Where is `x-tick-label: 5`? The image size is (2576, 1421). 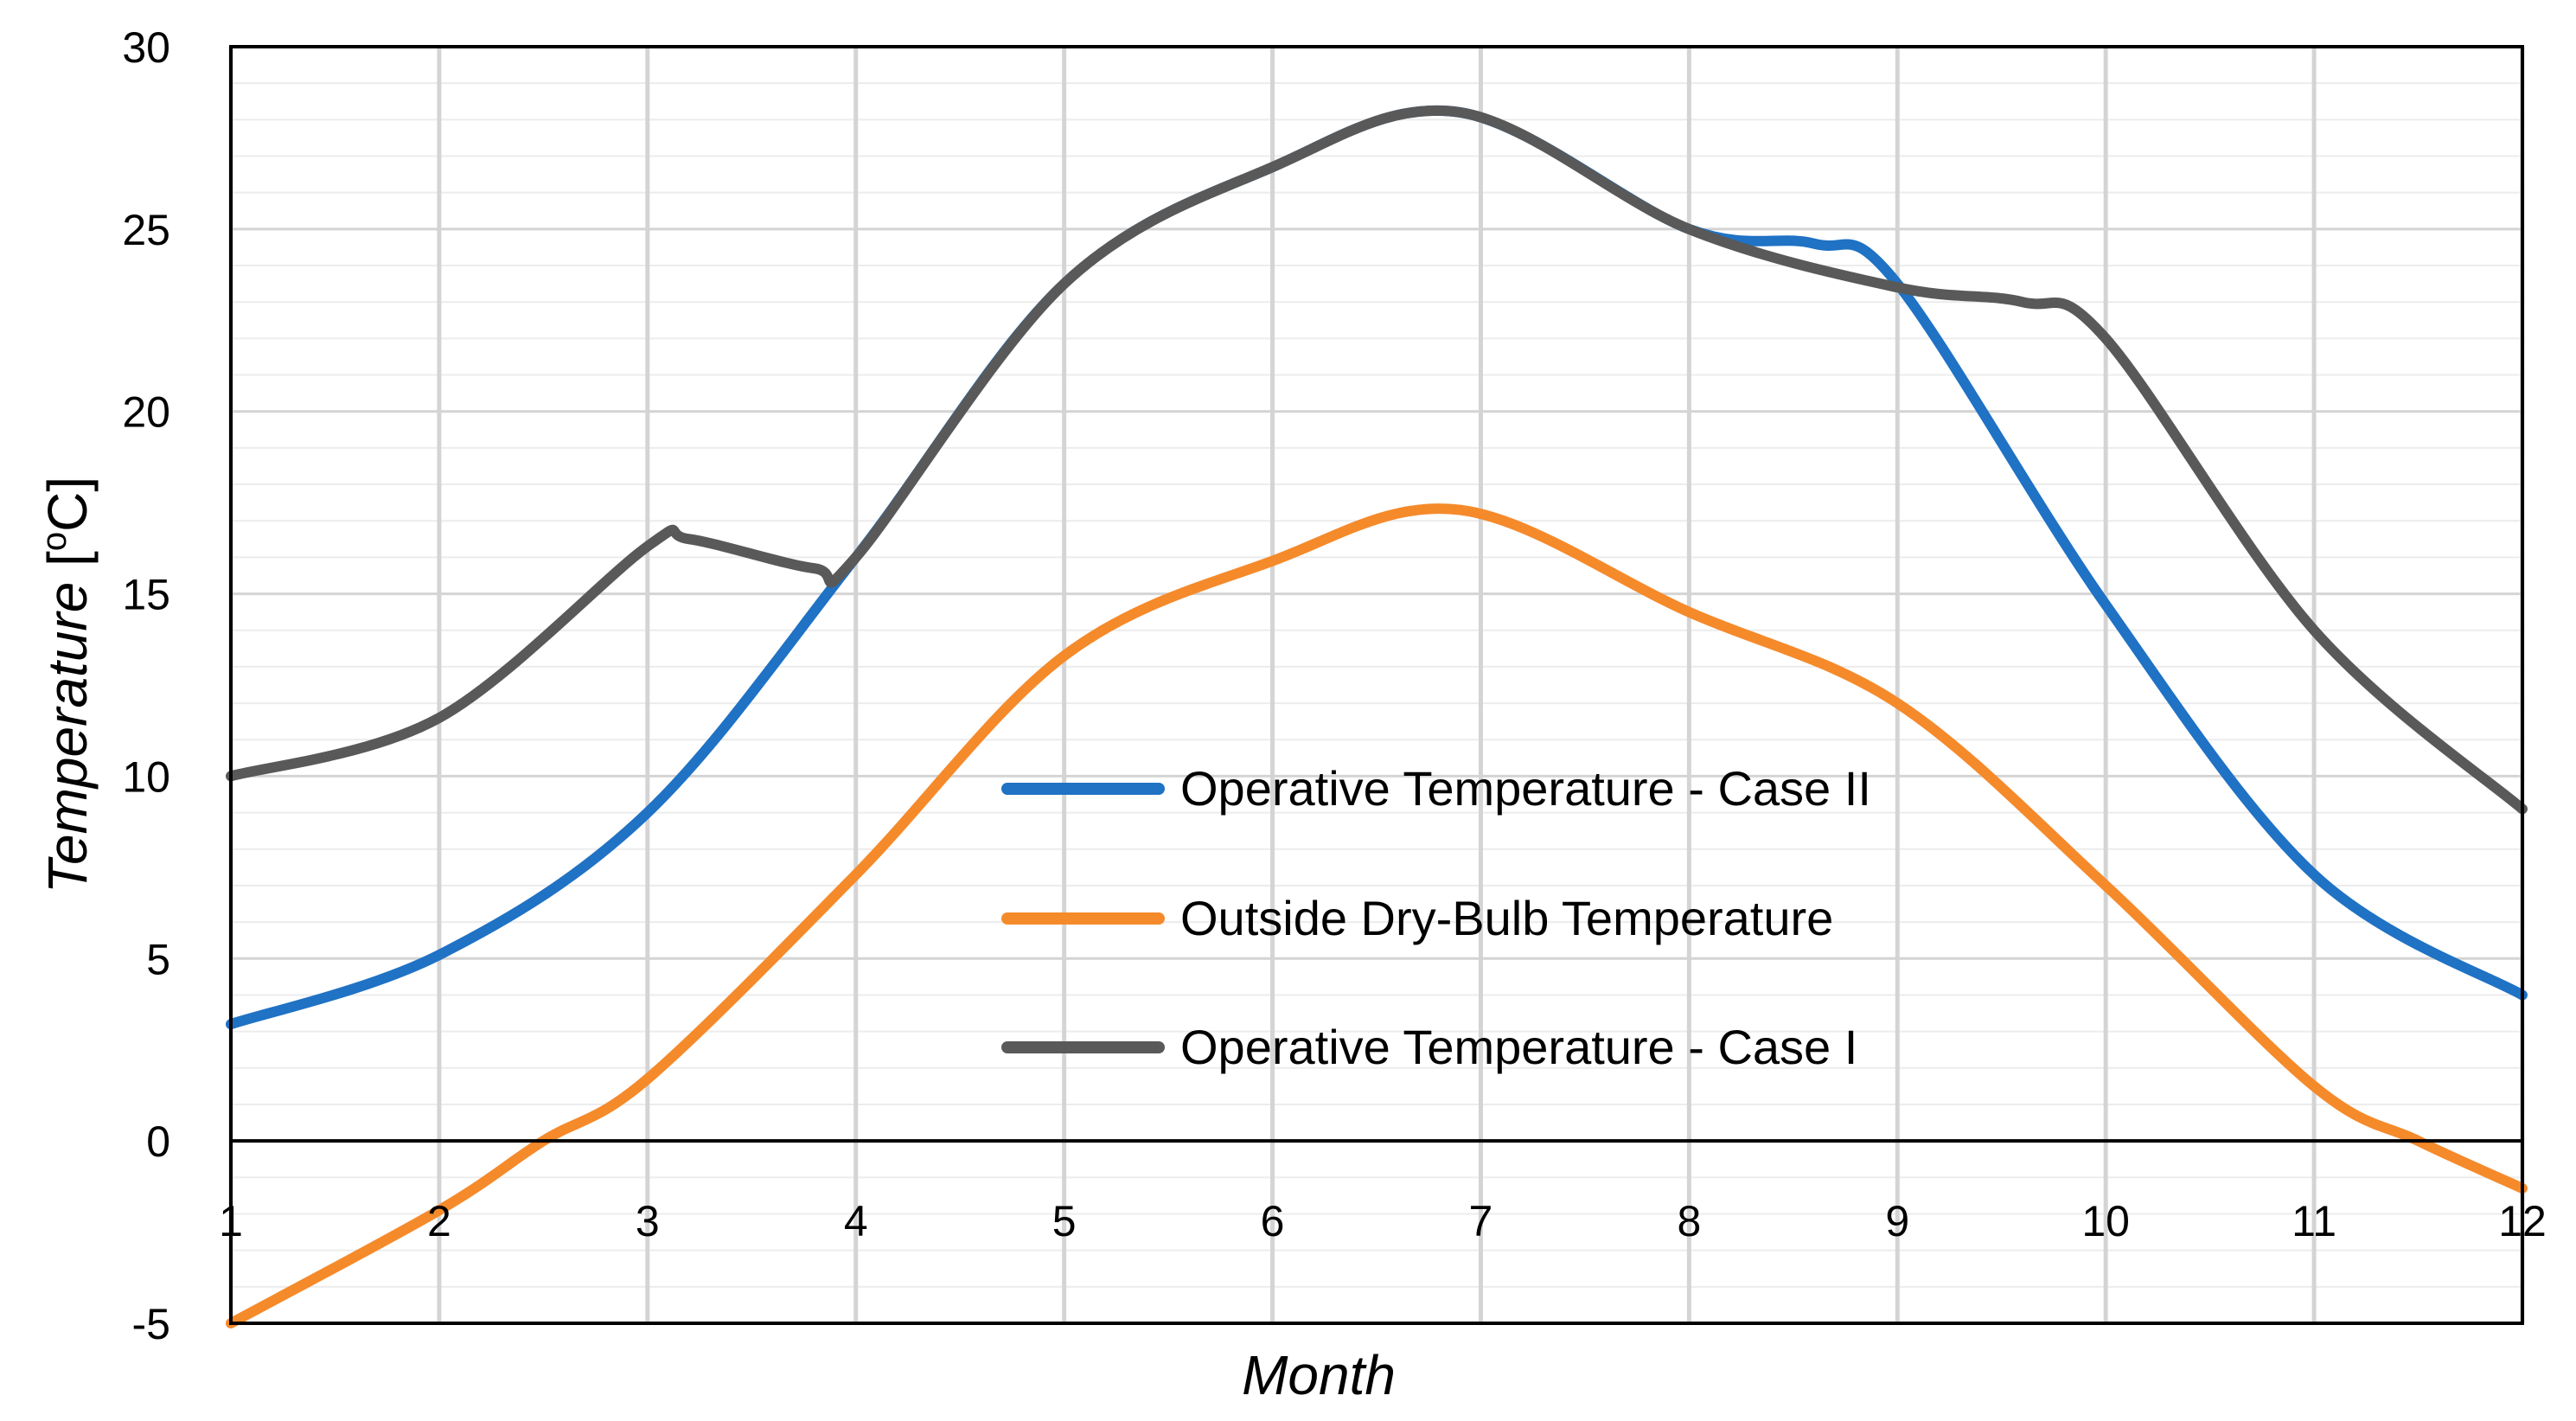 x-tick-label: 5 is located at coordinates (1064, 1221).